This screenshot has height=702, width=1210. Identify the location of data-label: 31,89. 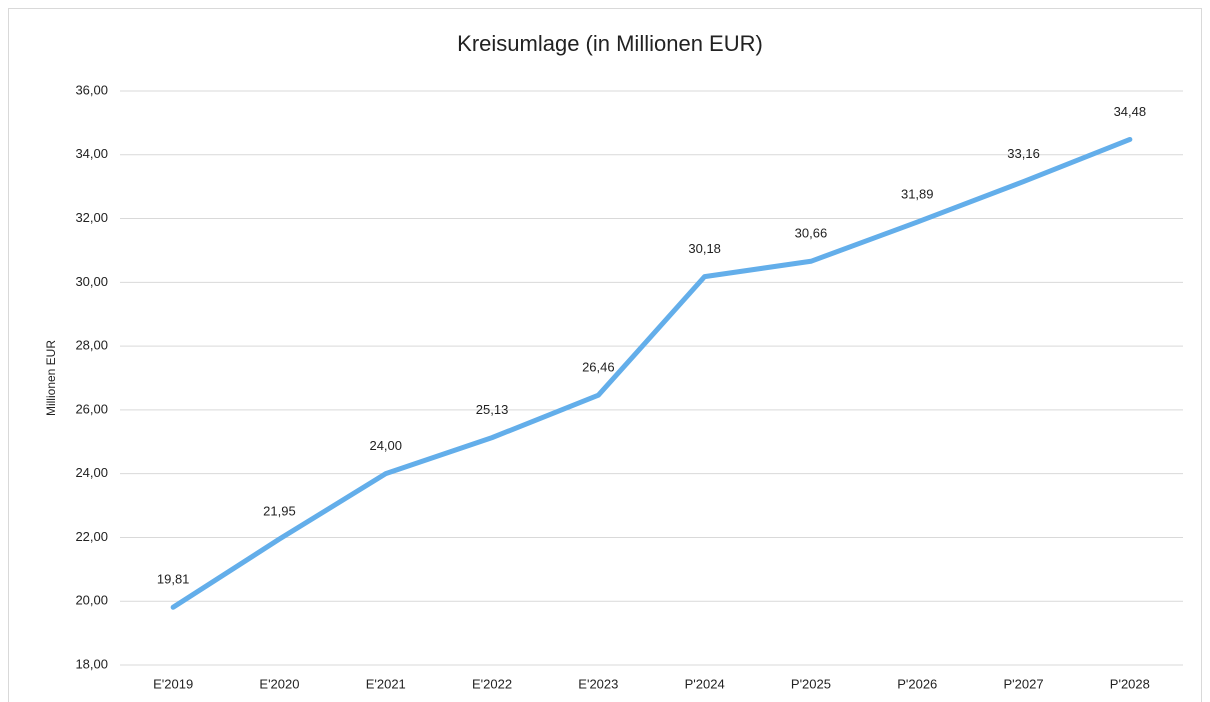
(917, 194).